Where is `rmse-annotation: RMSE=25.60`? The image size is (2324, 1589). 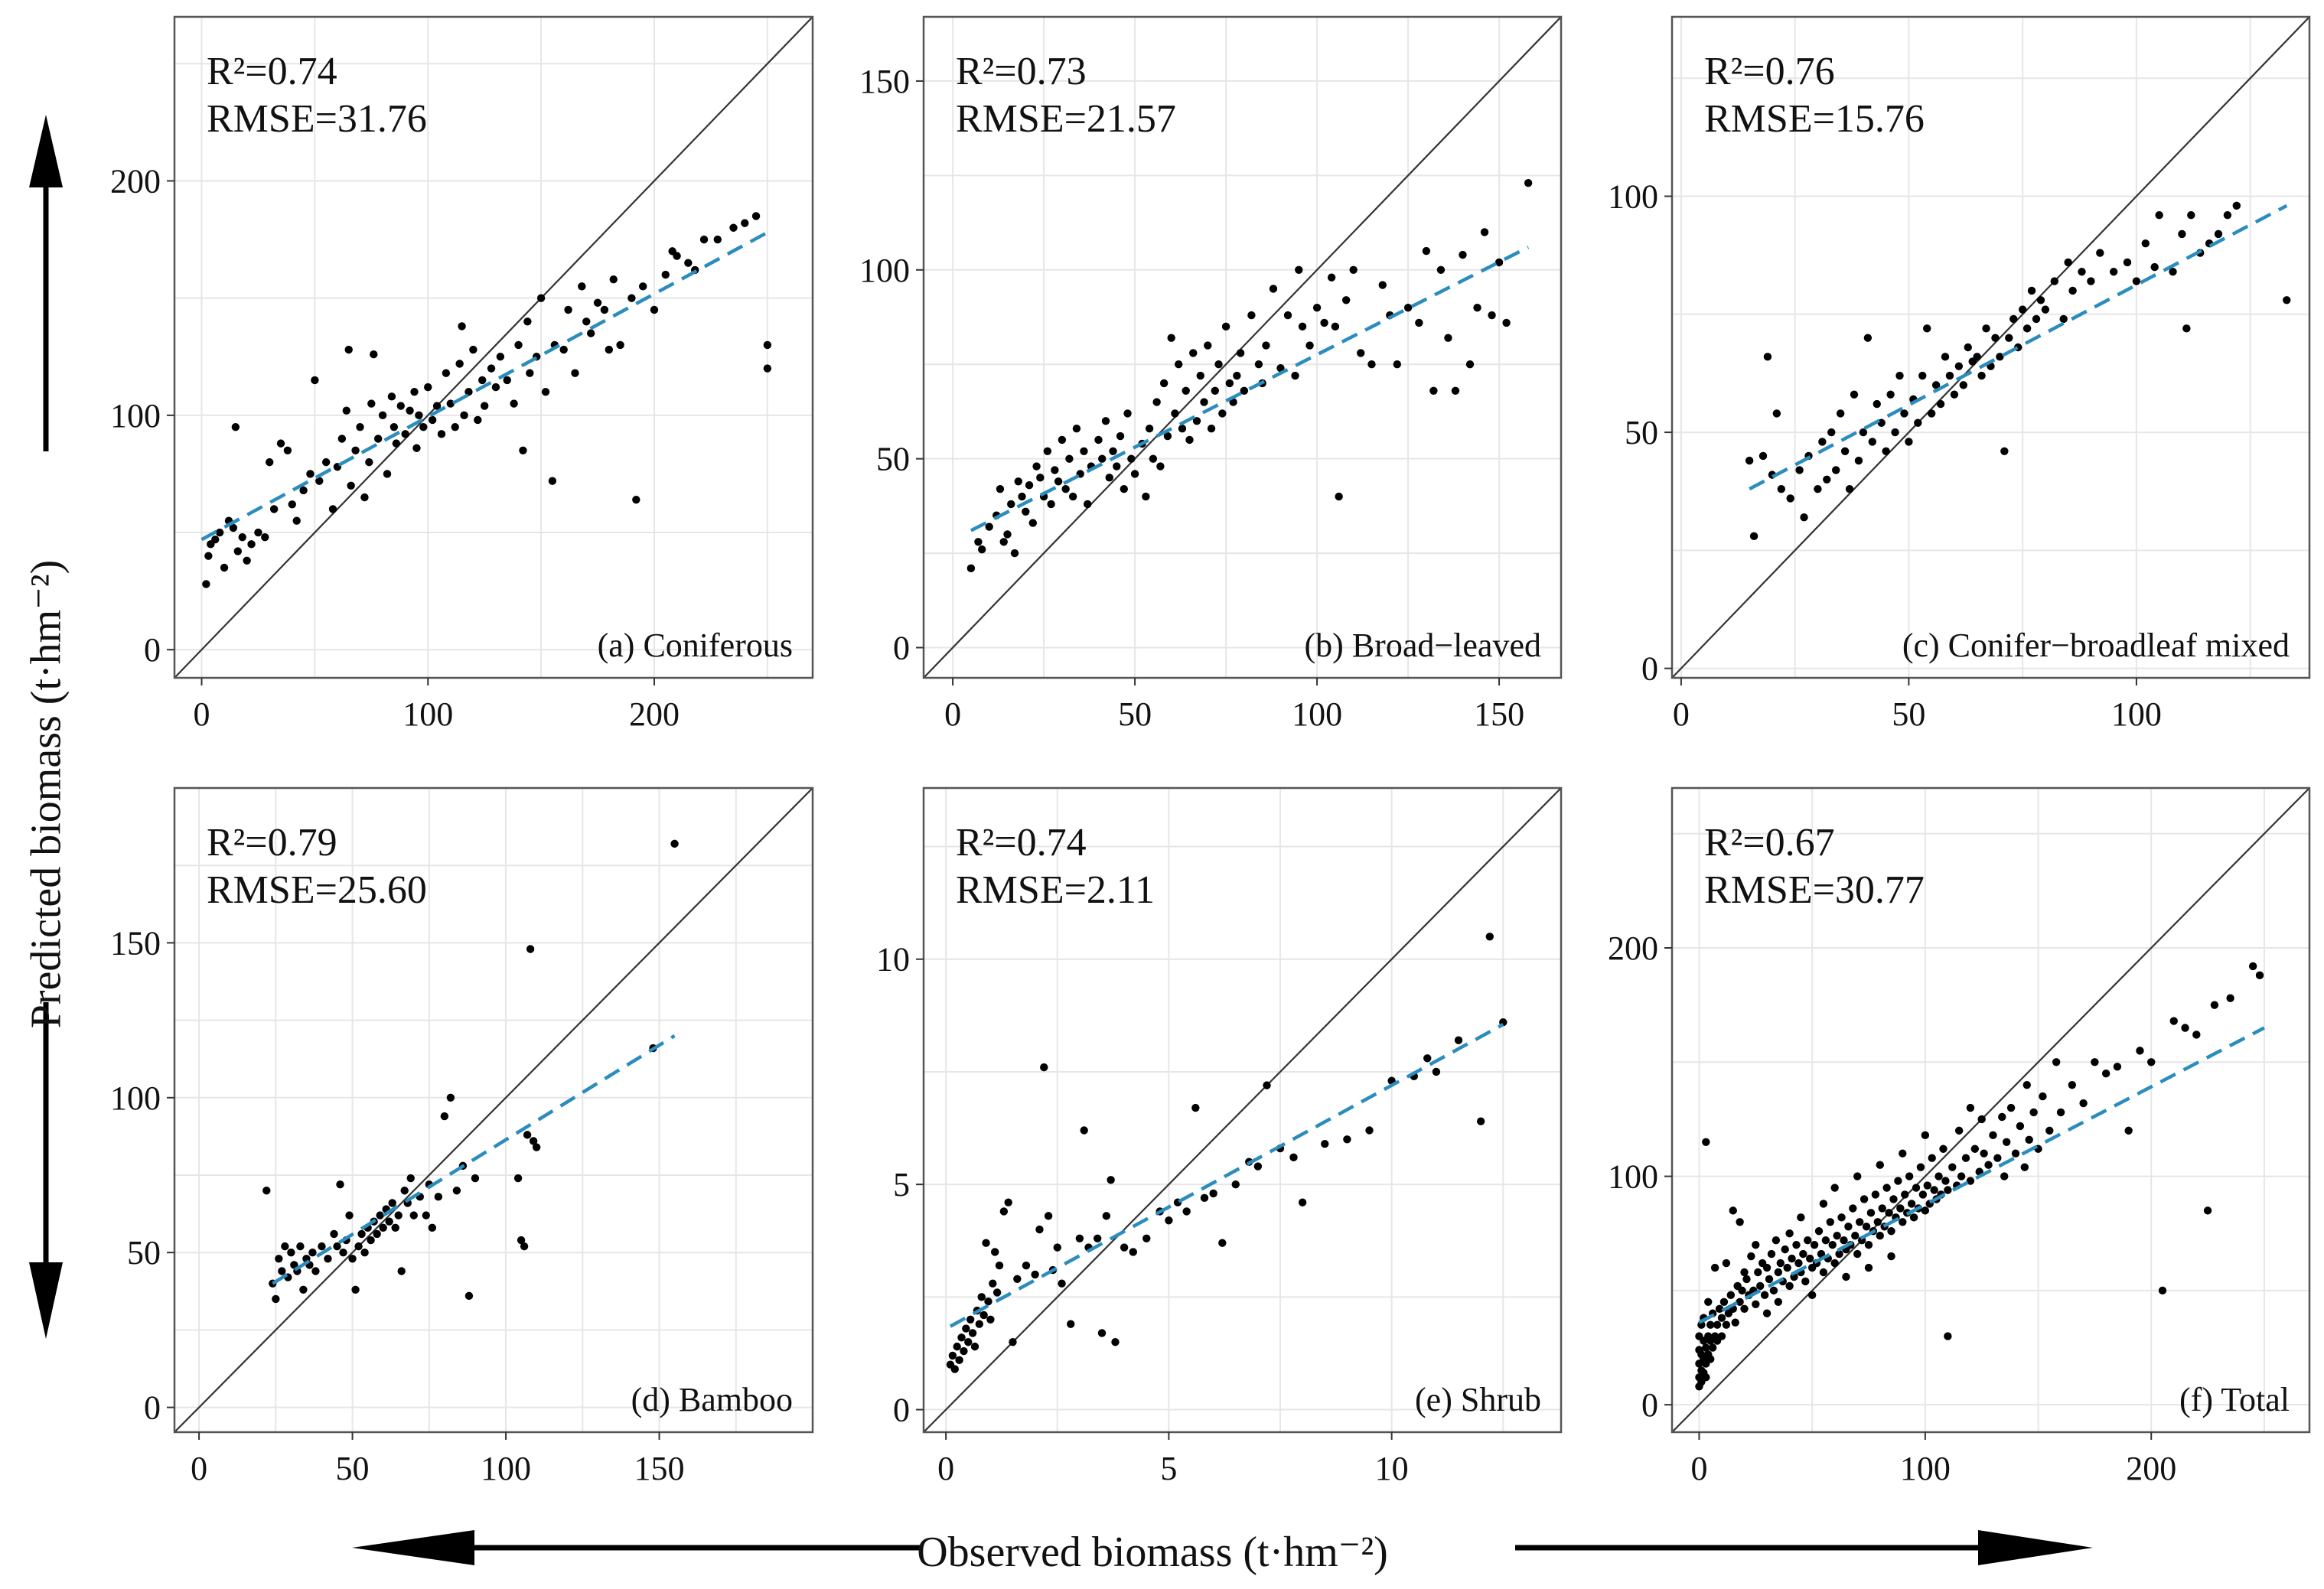 rmse-annotation: RMSE=25.60 is located at coordinates (317, 890).